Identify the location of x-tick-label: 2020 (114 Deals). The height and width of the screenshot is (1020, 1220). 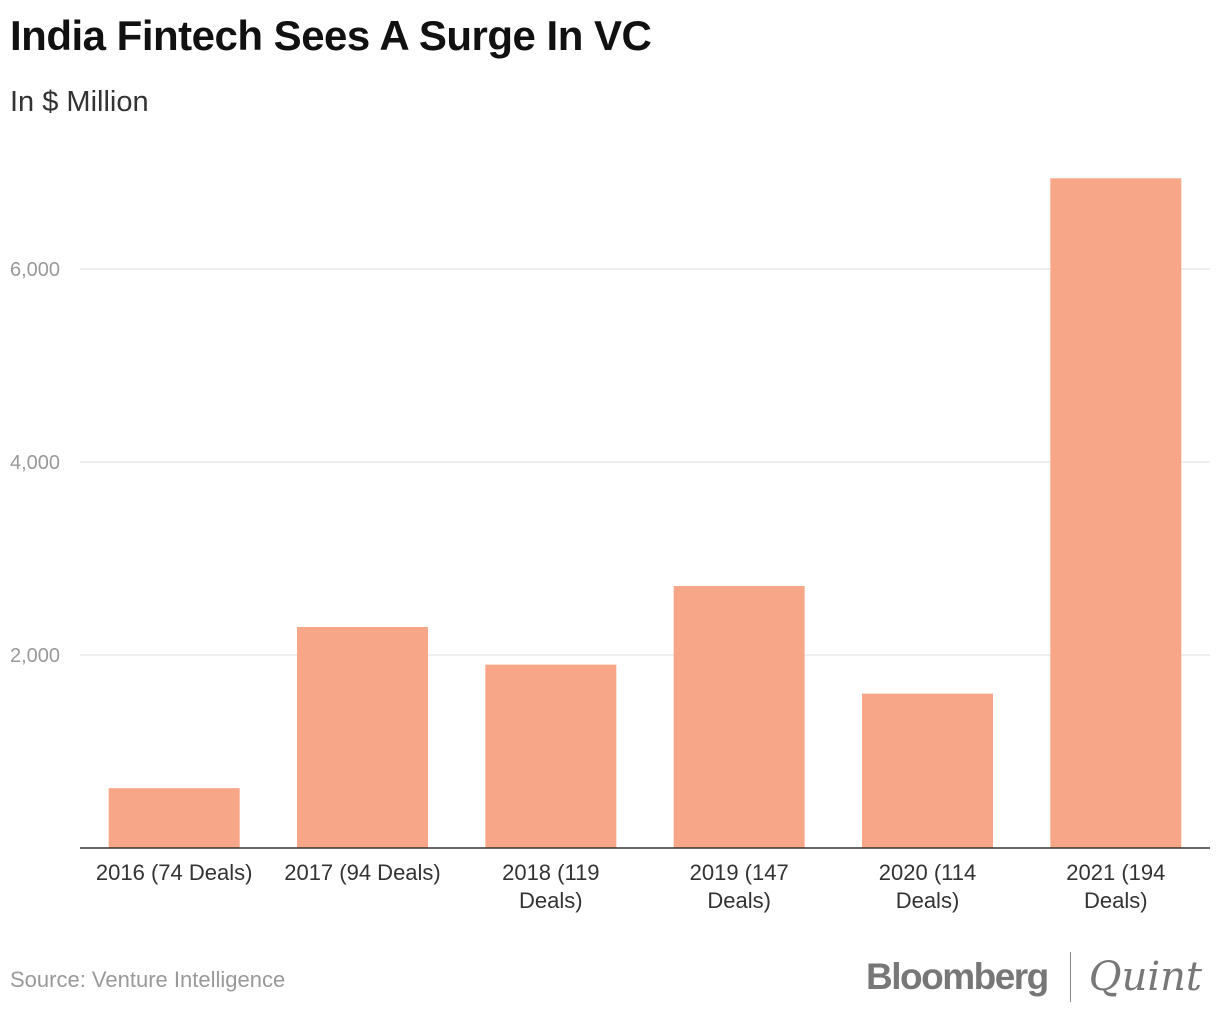
(927, 886).